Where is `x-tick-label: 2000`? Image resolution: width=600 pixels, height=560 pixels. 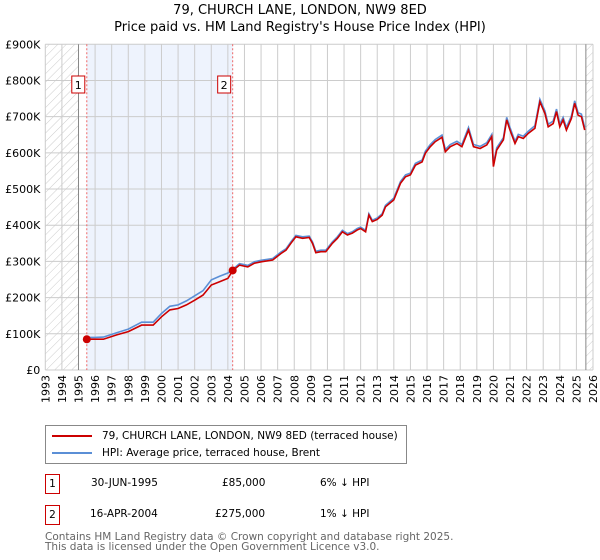 x-tick-label: 2000 is located at coordinates (161, 389).